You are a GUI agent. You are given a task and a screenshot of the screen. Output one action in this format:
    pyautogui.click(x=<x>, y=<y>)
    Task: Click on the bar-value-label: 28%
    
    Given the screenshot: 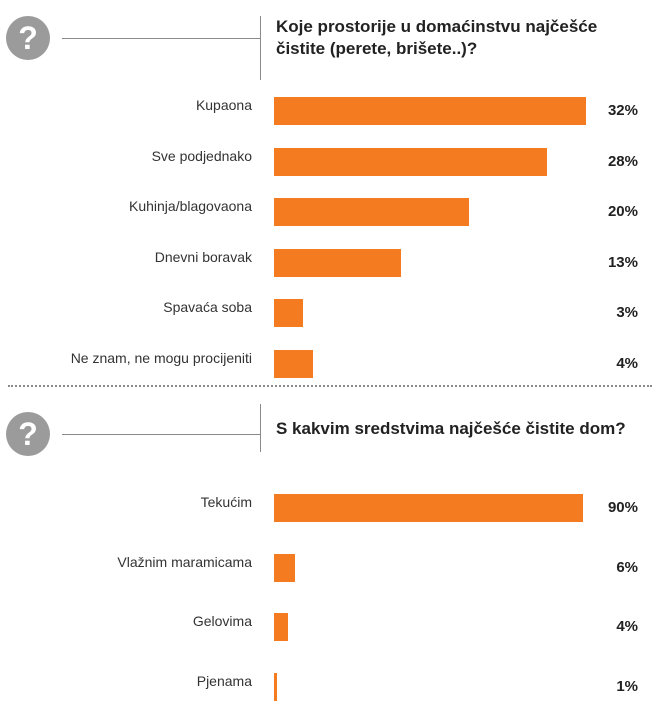 What is the action you would take?
    pyautogui.click(x=622, y=161)
    